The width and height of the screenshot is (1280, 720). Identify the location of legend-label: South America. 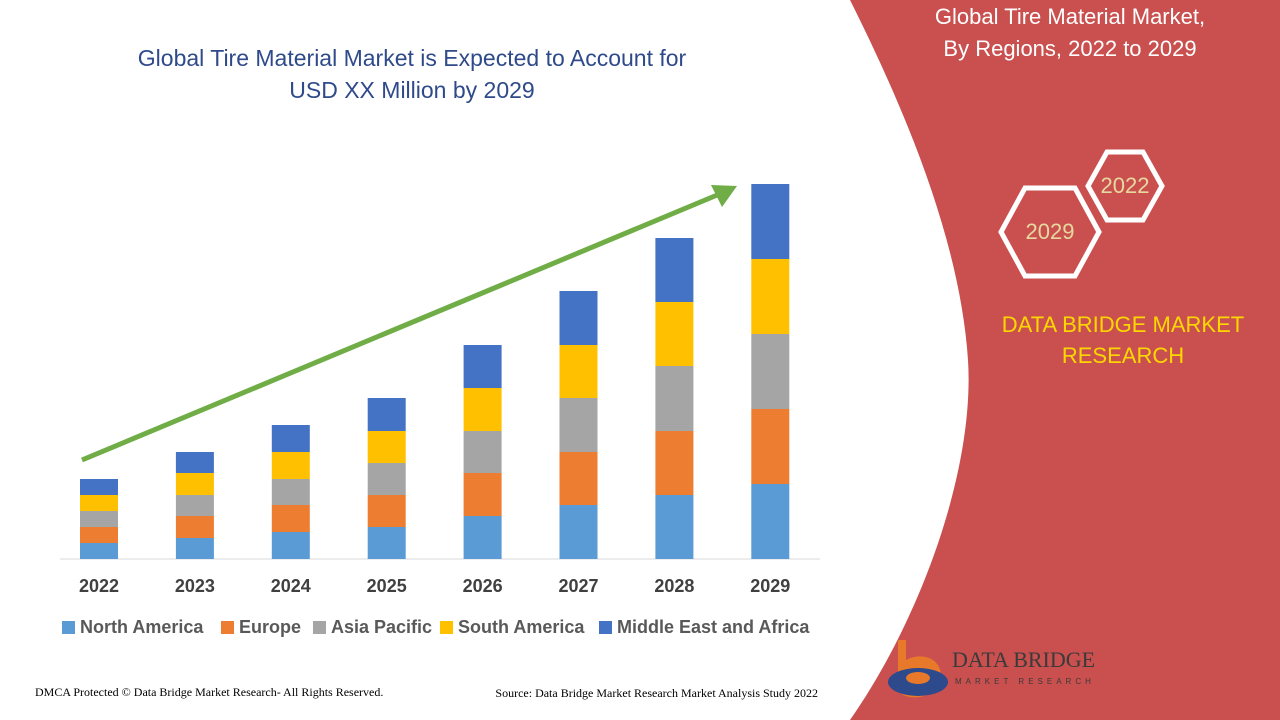
(521, 627).